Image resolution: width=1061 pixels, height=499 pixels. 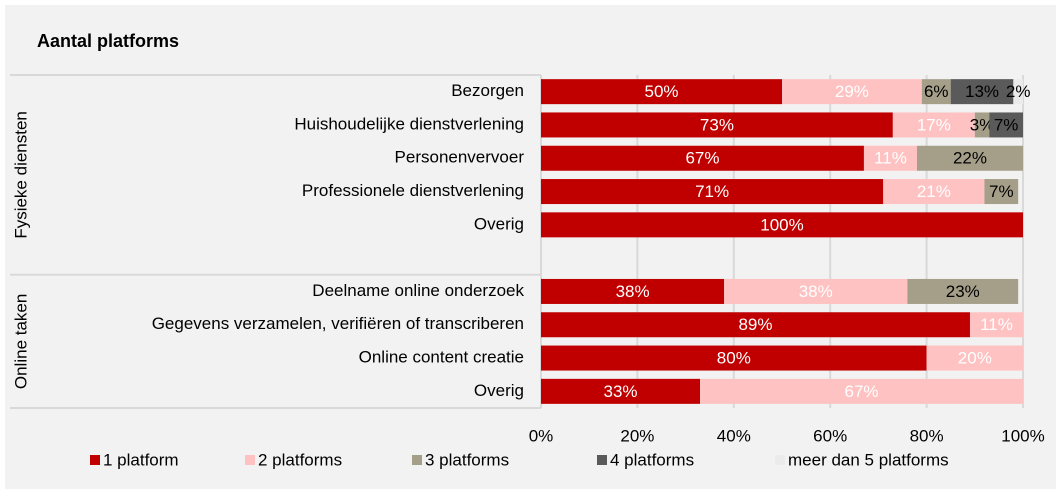 What do you see at coordinates (418, 290) in the screenshot?
I see `y-tick-label: Deelname online onderzoek` at bounding box center [418, 290].